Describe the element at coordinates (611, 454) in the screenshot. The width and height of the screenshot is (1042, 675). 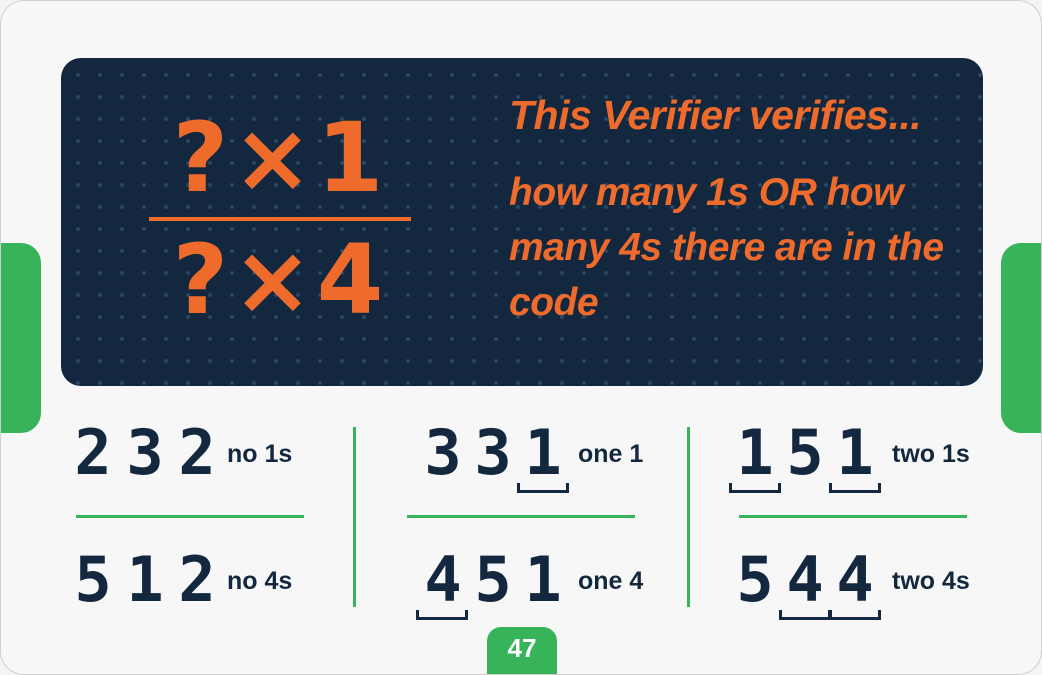
I see `example-note: one 1` at that location.